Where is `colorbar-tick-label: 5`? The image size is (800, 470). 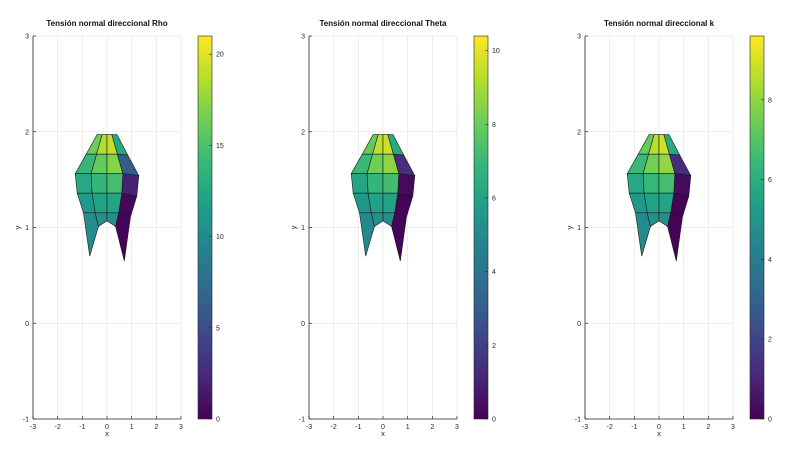
colorbar-tick-label: 5 is located at coordinates (218, 328).